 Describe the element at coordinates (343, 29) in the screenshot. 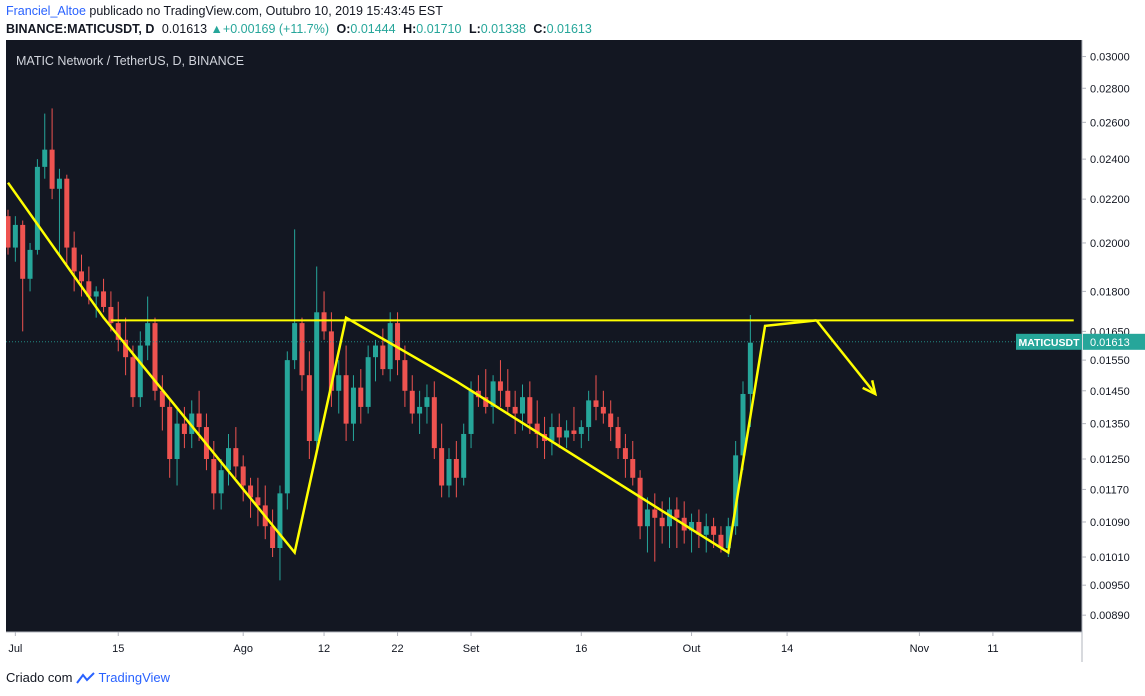

I see `open-label: O:` at that location.